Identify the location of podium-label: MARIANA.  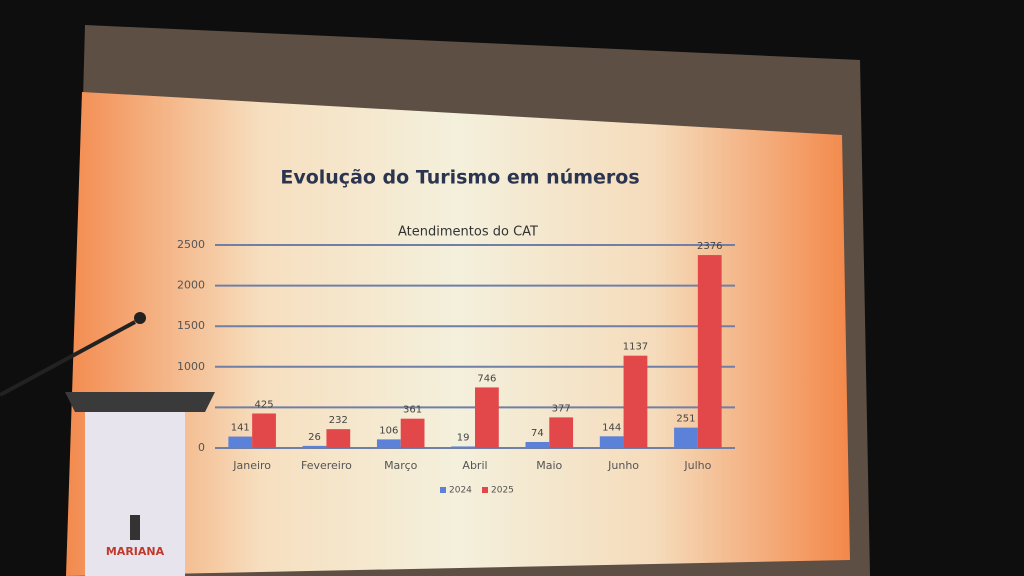
(135, 551).